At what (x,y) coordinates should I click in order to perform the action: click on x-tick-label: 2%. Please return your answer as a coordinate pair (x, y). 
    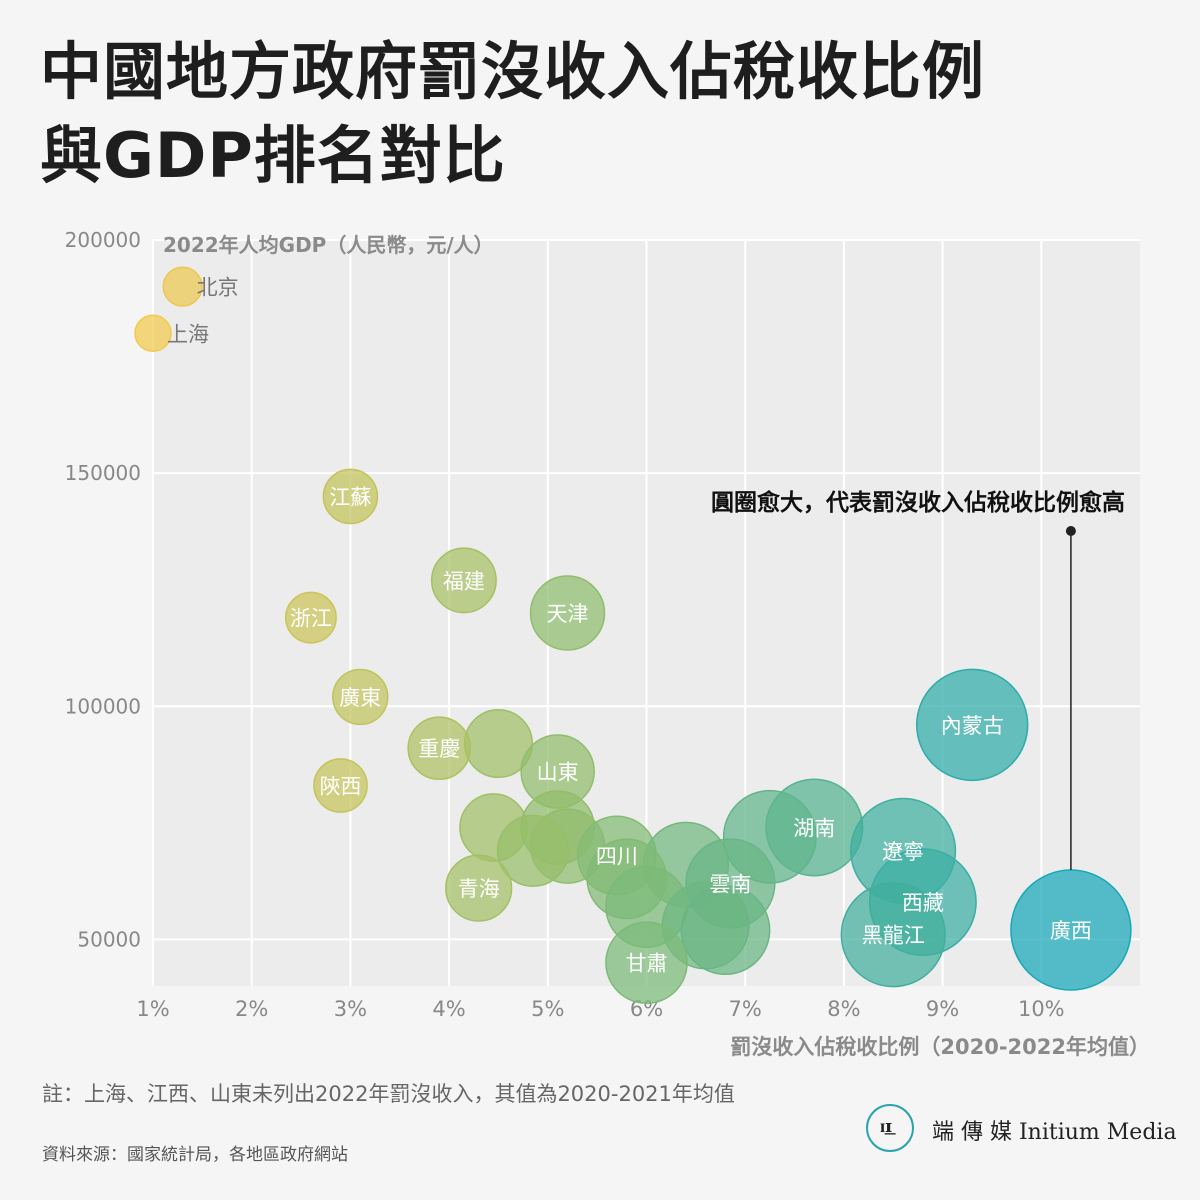
    Looking at the image, I should click on (251, 1009).